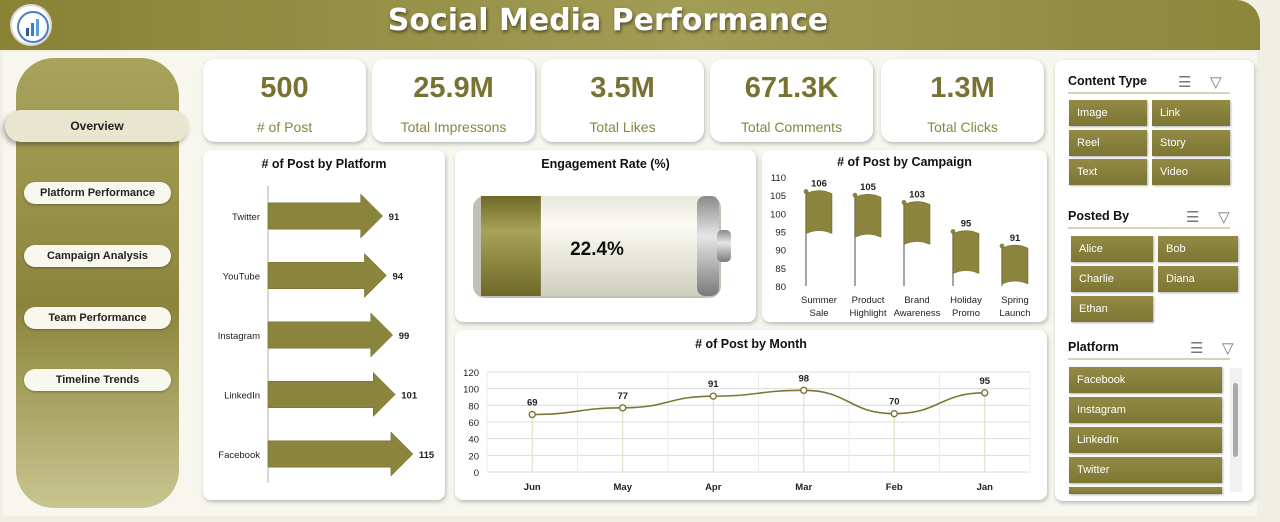 Image resolution: width=1280 pixels, height=522 pixels. I want to click on platform-value-label: 99, so click(404, 336).